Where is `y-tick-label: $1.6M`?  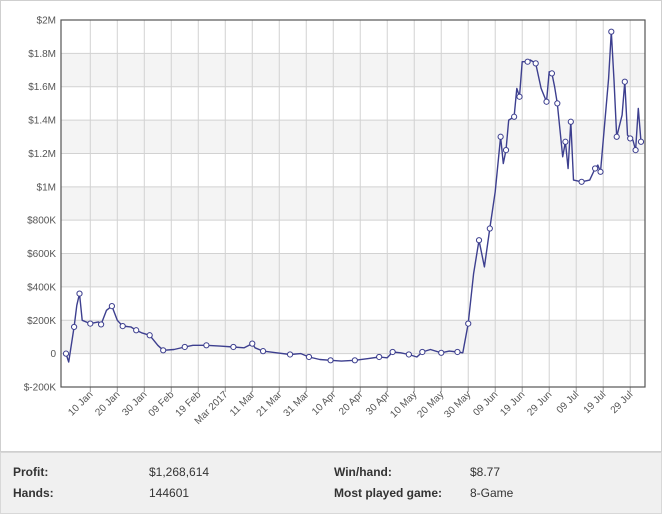
y-tick-label: $1.6M is located at coordinates (42, 87).